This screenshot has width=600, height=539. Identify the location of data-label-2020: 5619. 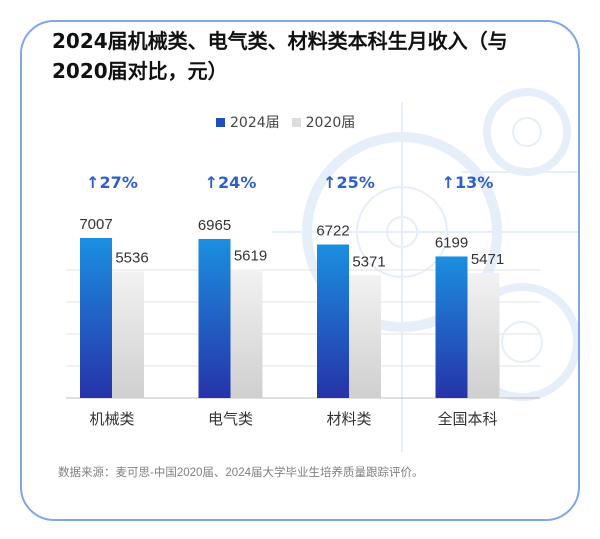
(250, 256).